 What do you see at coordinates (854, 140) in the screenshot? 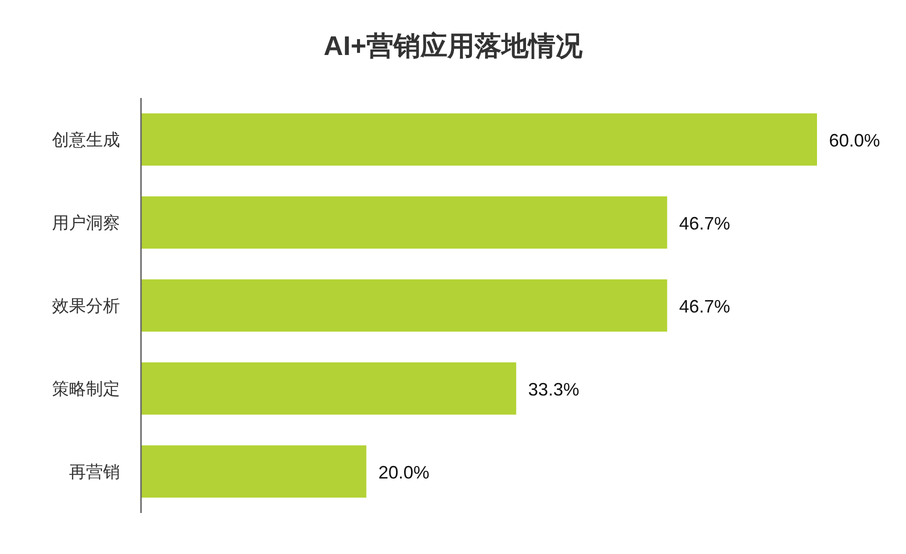
I see `data-label: 60.0%` at bounding box center [854, 140].